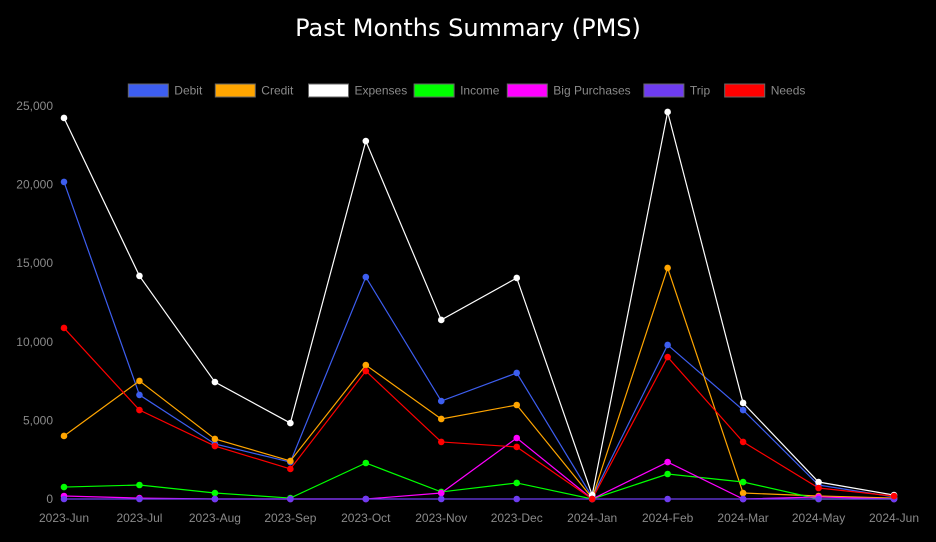 This screenshot has height=542, width=936. What do you see at coordinates (381, 91) in the screenshot?
I see `legend-label: Expenses` at bounding box center [381, 91].